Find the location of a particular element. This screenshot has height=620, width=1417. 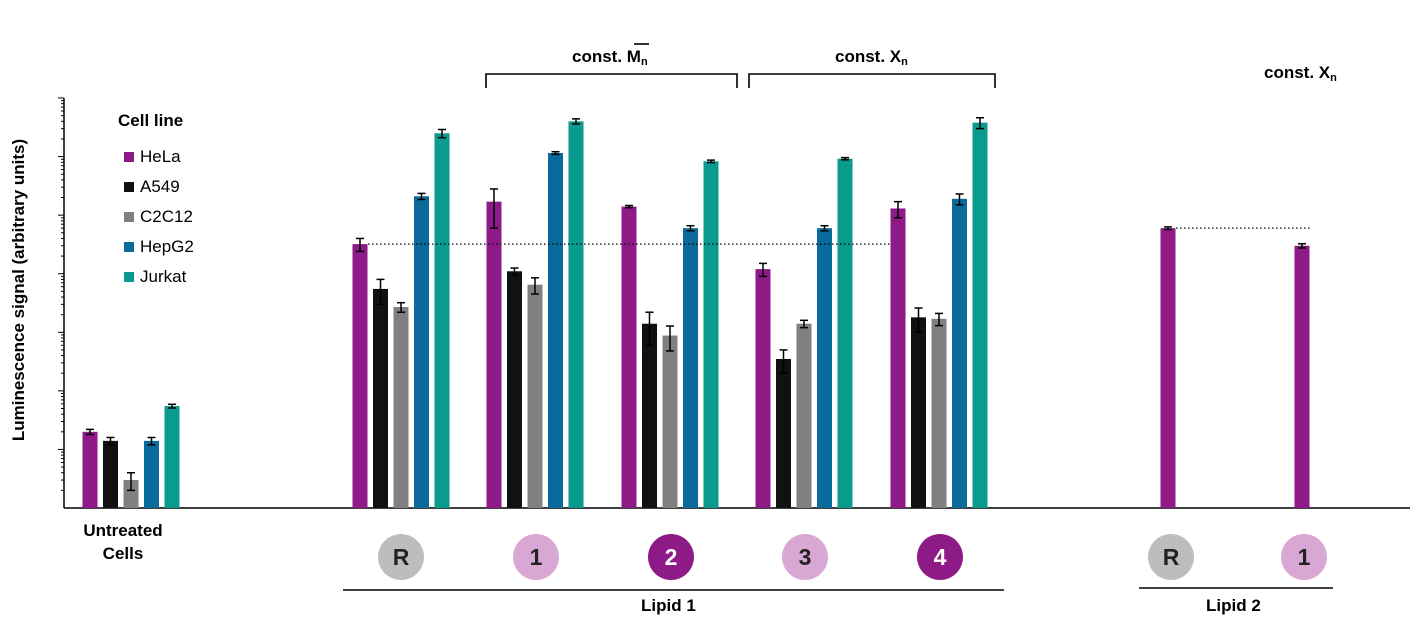

header-const-xn-lipid2: const. Xn is located at coordinates (1300, 73).